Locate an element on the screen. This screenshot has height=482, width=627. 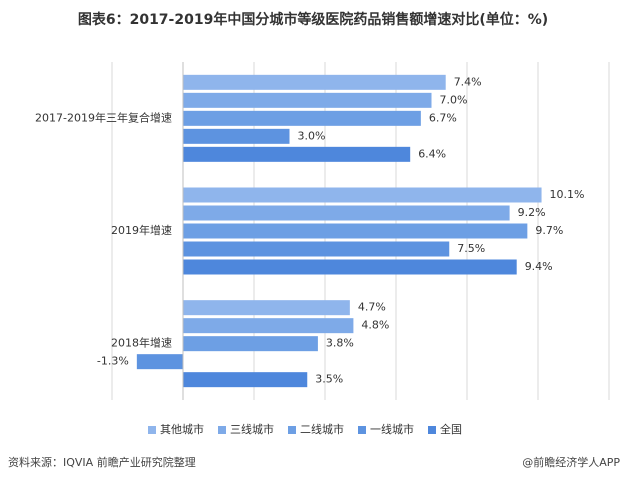
value-label: -1.3% is located at coordinates (113, 361).